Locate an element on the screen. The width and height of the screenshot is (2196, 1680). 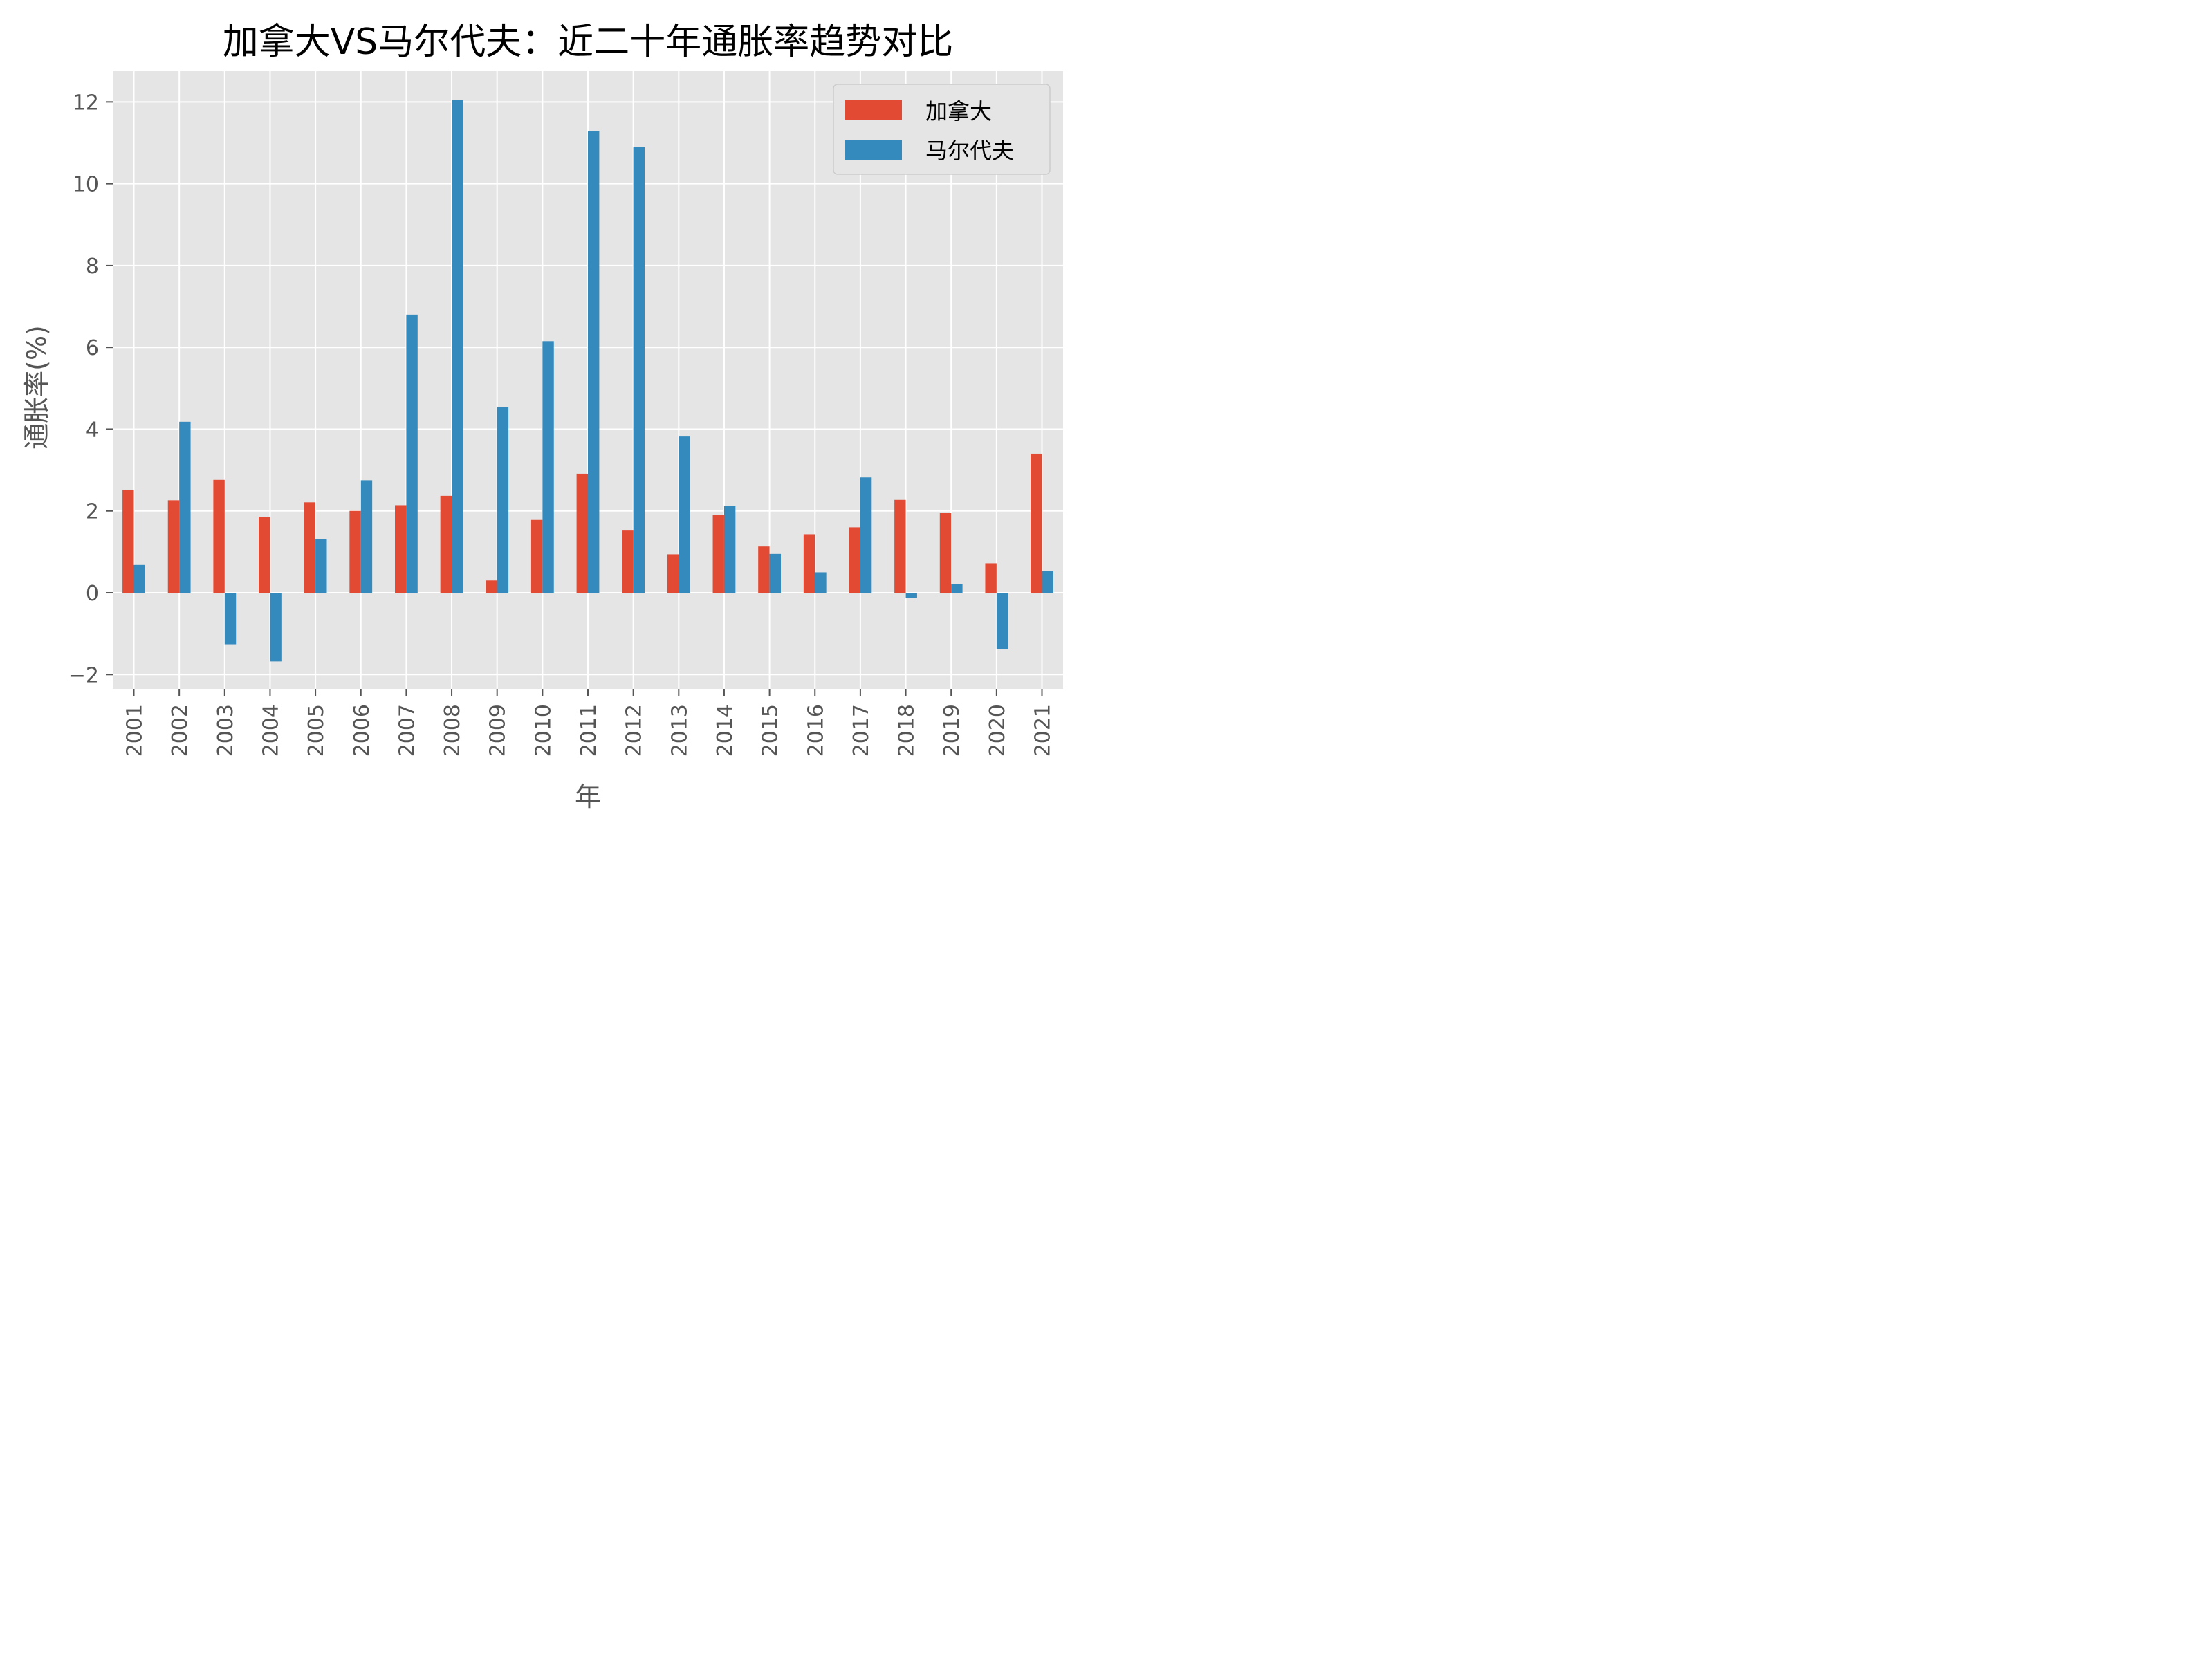
y-tick-label: 8 is located at coordinates (93, 267).